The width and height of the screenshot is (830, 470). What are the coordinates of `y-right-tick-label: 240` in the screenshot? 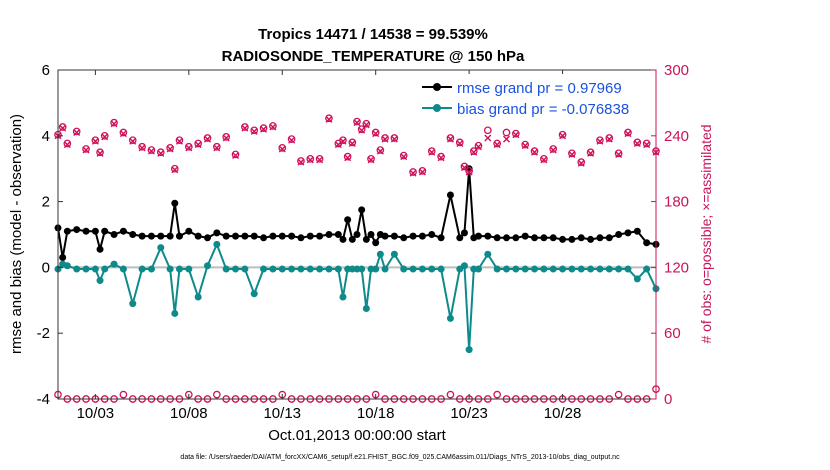 It's located at (676, 136).